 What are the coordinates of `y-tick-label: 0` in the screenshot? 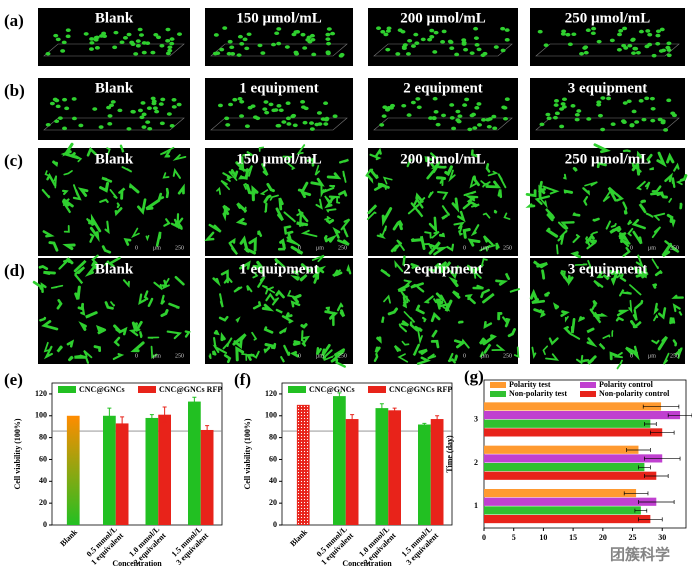 It's located at (275, 524).